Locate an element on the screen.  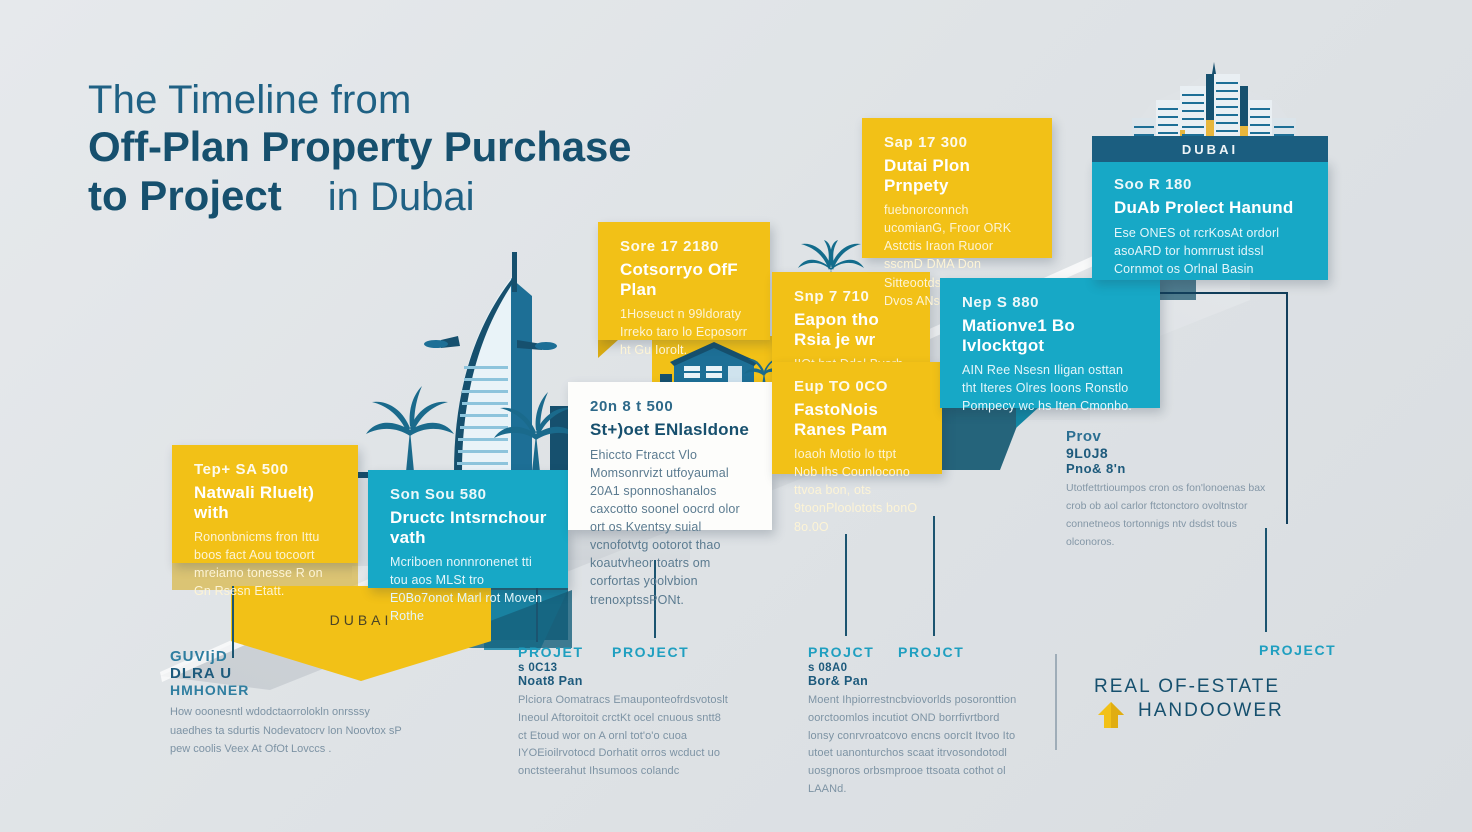
title-line-2: Off-Plan Property Purchase is located at coordinates (360, 146).